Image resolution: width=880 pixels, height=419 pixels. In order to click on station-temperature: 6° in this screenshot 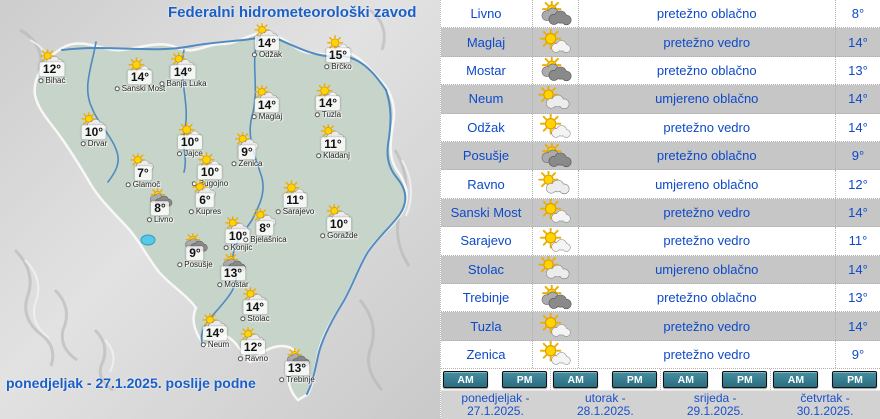, I will do `click(205, 200)`.